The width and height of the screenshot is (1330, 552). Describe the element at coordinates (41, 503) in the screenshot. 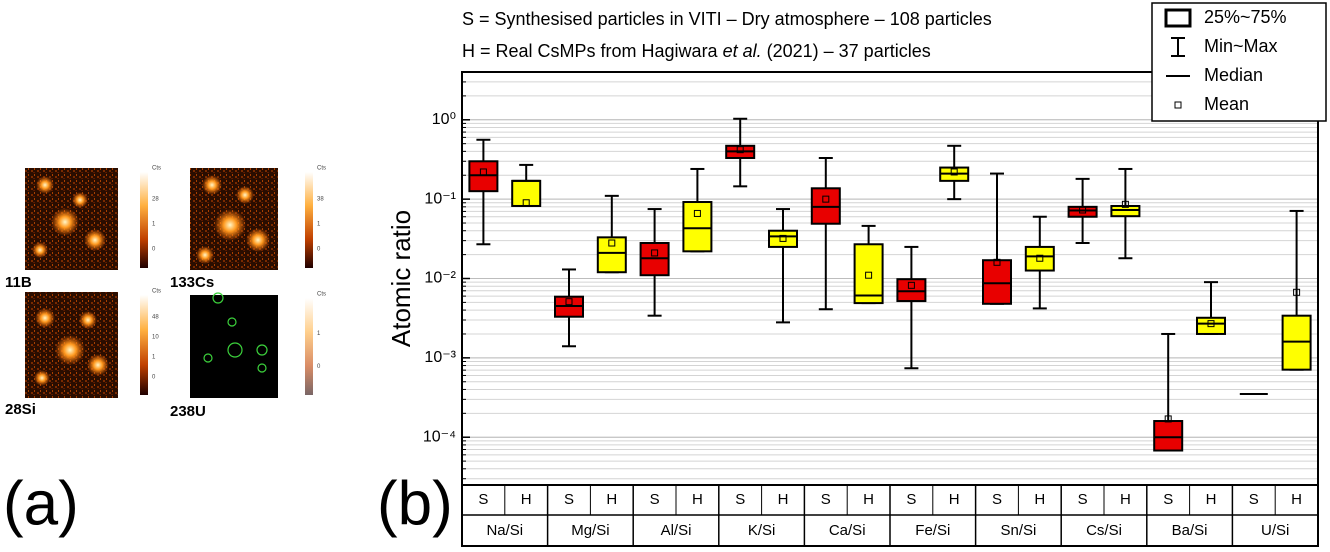

I see `panel-label: (a)` at that location.